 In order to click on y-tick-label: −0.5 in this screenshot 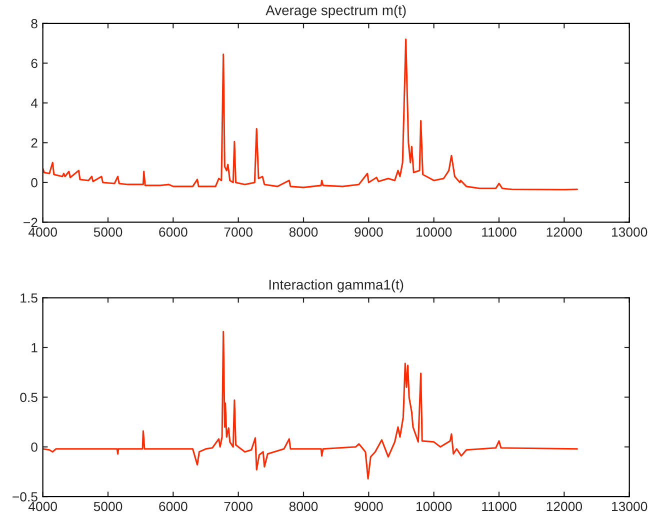, I will do `click(25, 497)`.